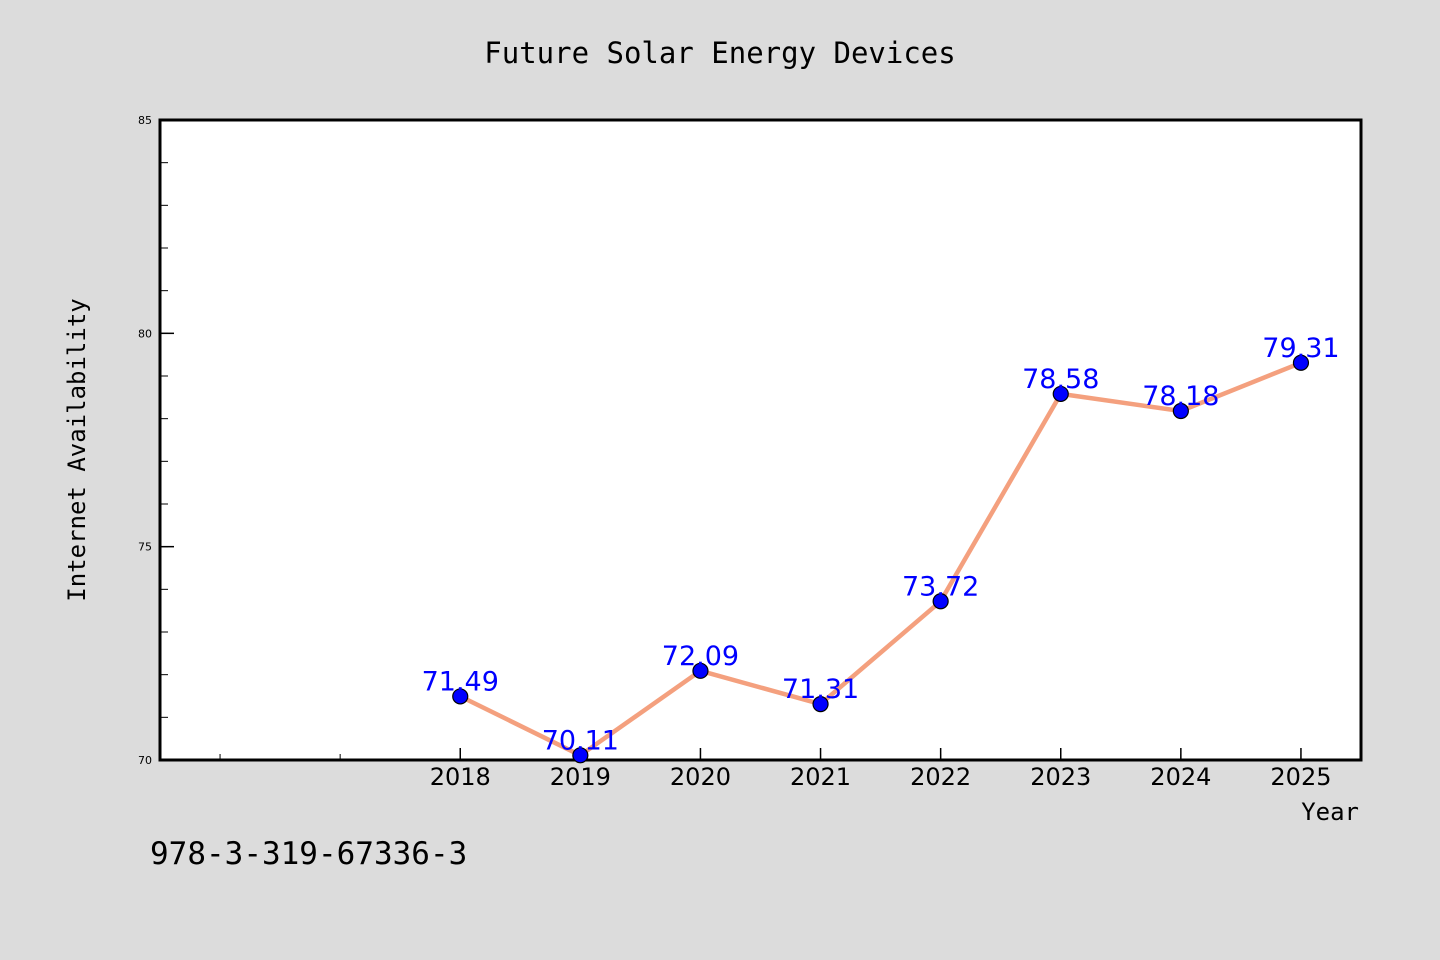 This screenshot has width=1440, height=960. What do you see at coordinates (145, 547) in the screenshot?
I see `y-tick-label: 75` at bounding box center [145, 547].